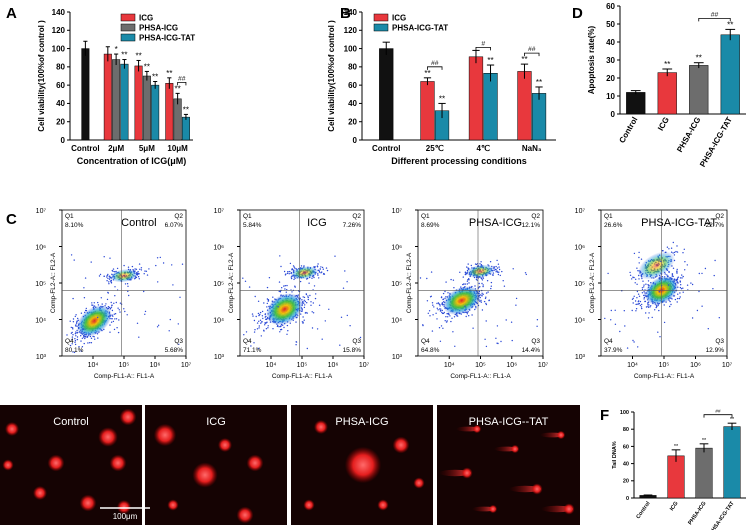  What do you see at coordinates (508, 465) in the screenshot?
I see `microscopy-image` at bounding box center [508, 465].